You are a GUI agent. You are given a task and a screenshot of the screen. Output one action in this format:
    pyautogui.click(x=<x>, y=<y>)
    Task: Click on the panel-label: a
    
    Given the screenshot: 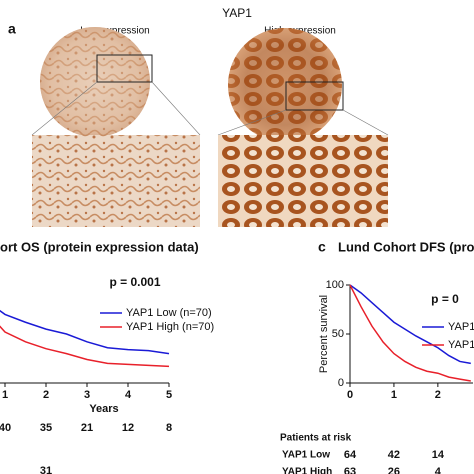 What is the action you would take?
    pyautogui.click(x=12, y=29)
    